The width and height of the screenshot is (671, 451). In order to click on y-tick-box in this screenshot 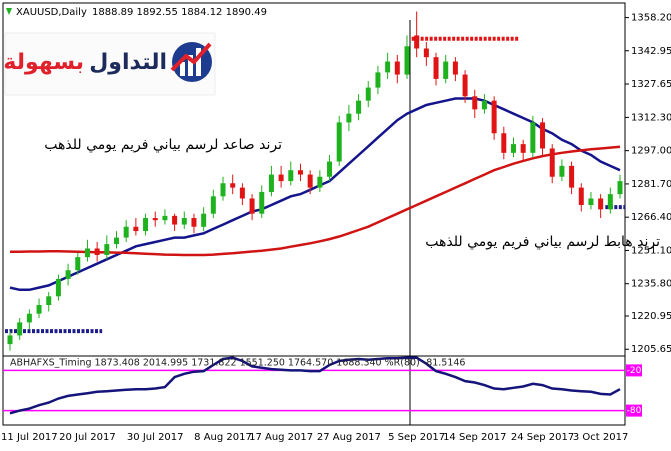, I will do `click(634, 370)`.